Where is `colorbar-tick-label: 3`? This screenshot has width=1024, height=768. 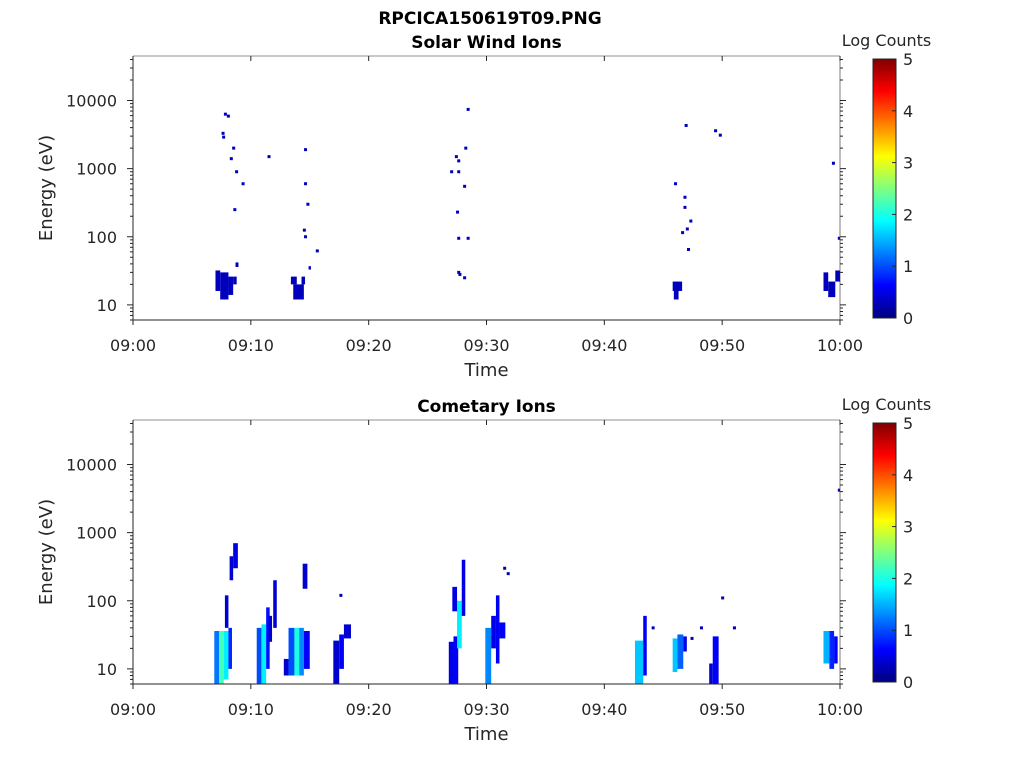
colorbar-tick-label: 3 is located at coordinates (908, 163).